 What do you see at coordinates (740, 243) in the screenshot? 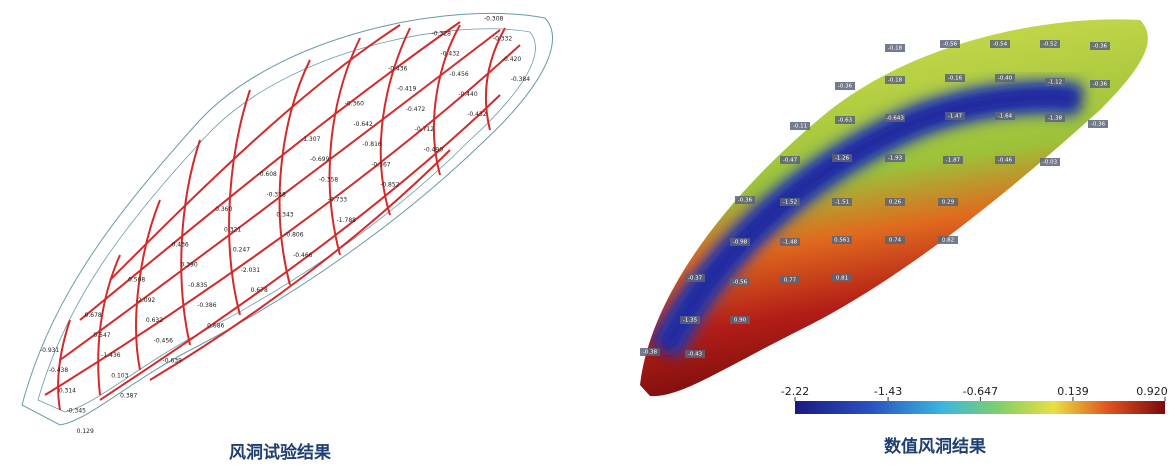
I see `value-label: -0.98` at bounding box center [740, 243].